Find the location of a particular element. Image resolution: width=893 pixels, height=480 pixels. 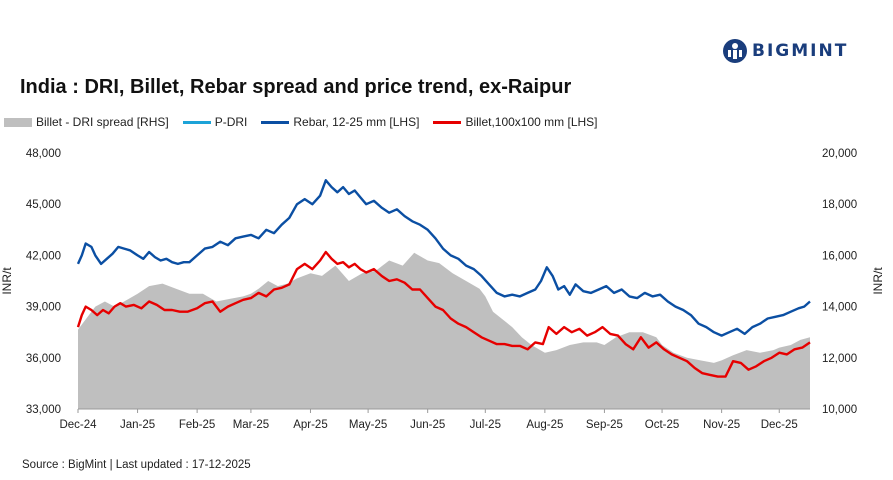

legend-swatch-pdri is located at coordinates (196, 122).